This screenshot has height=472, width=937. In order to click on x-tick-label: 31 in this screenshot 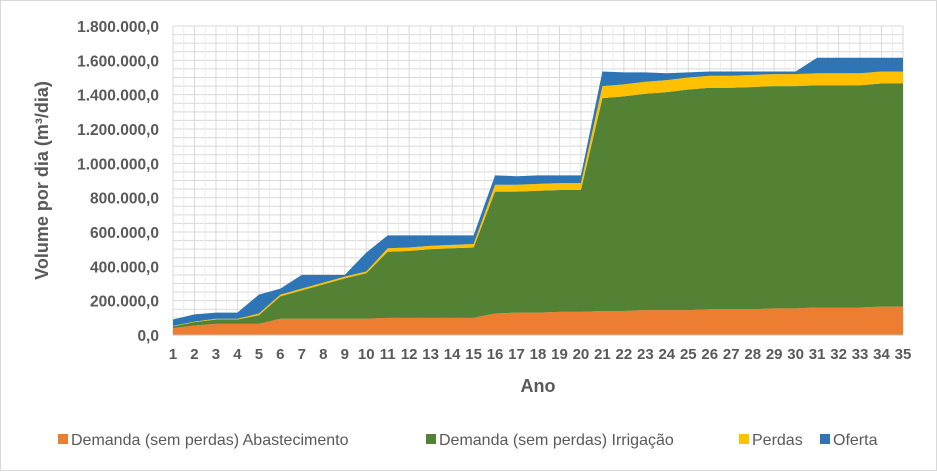, I will do `click(817, 354)`.